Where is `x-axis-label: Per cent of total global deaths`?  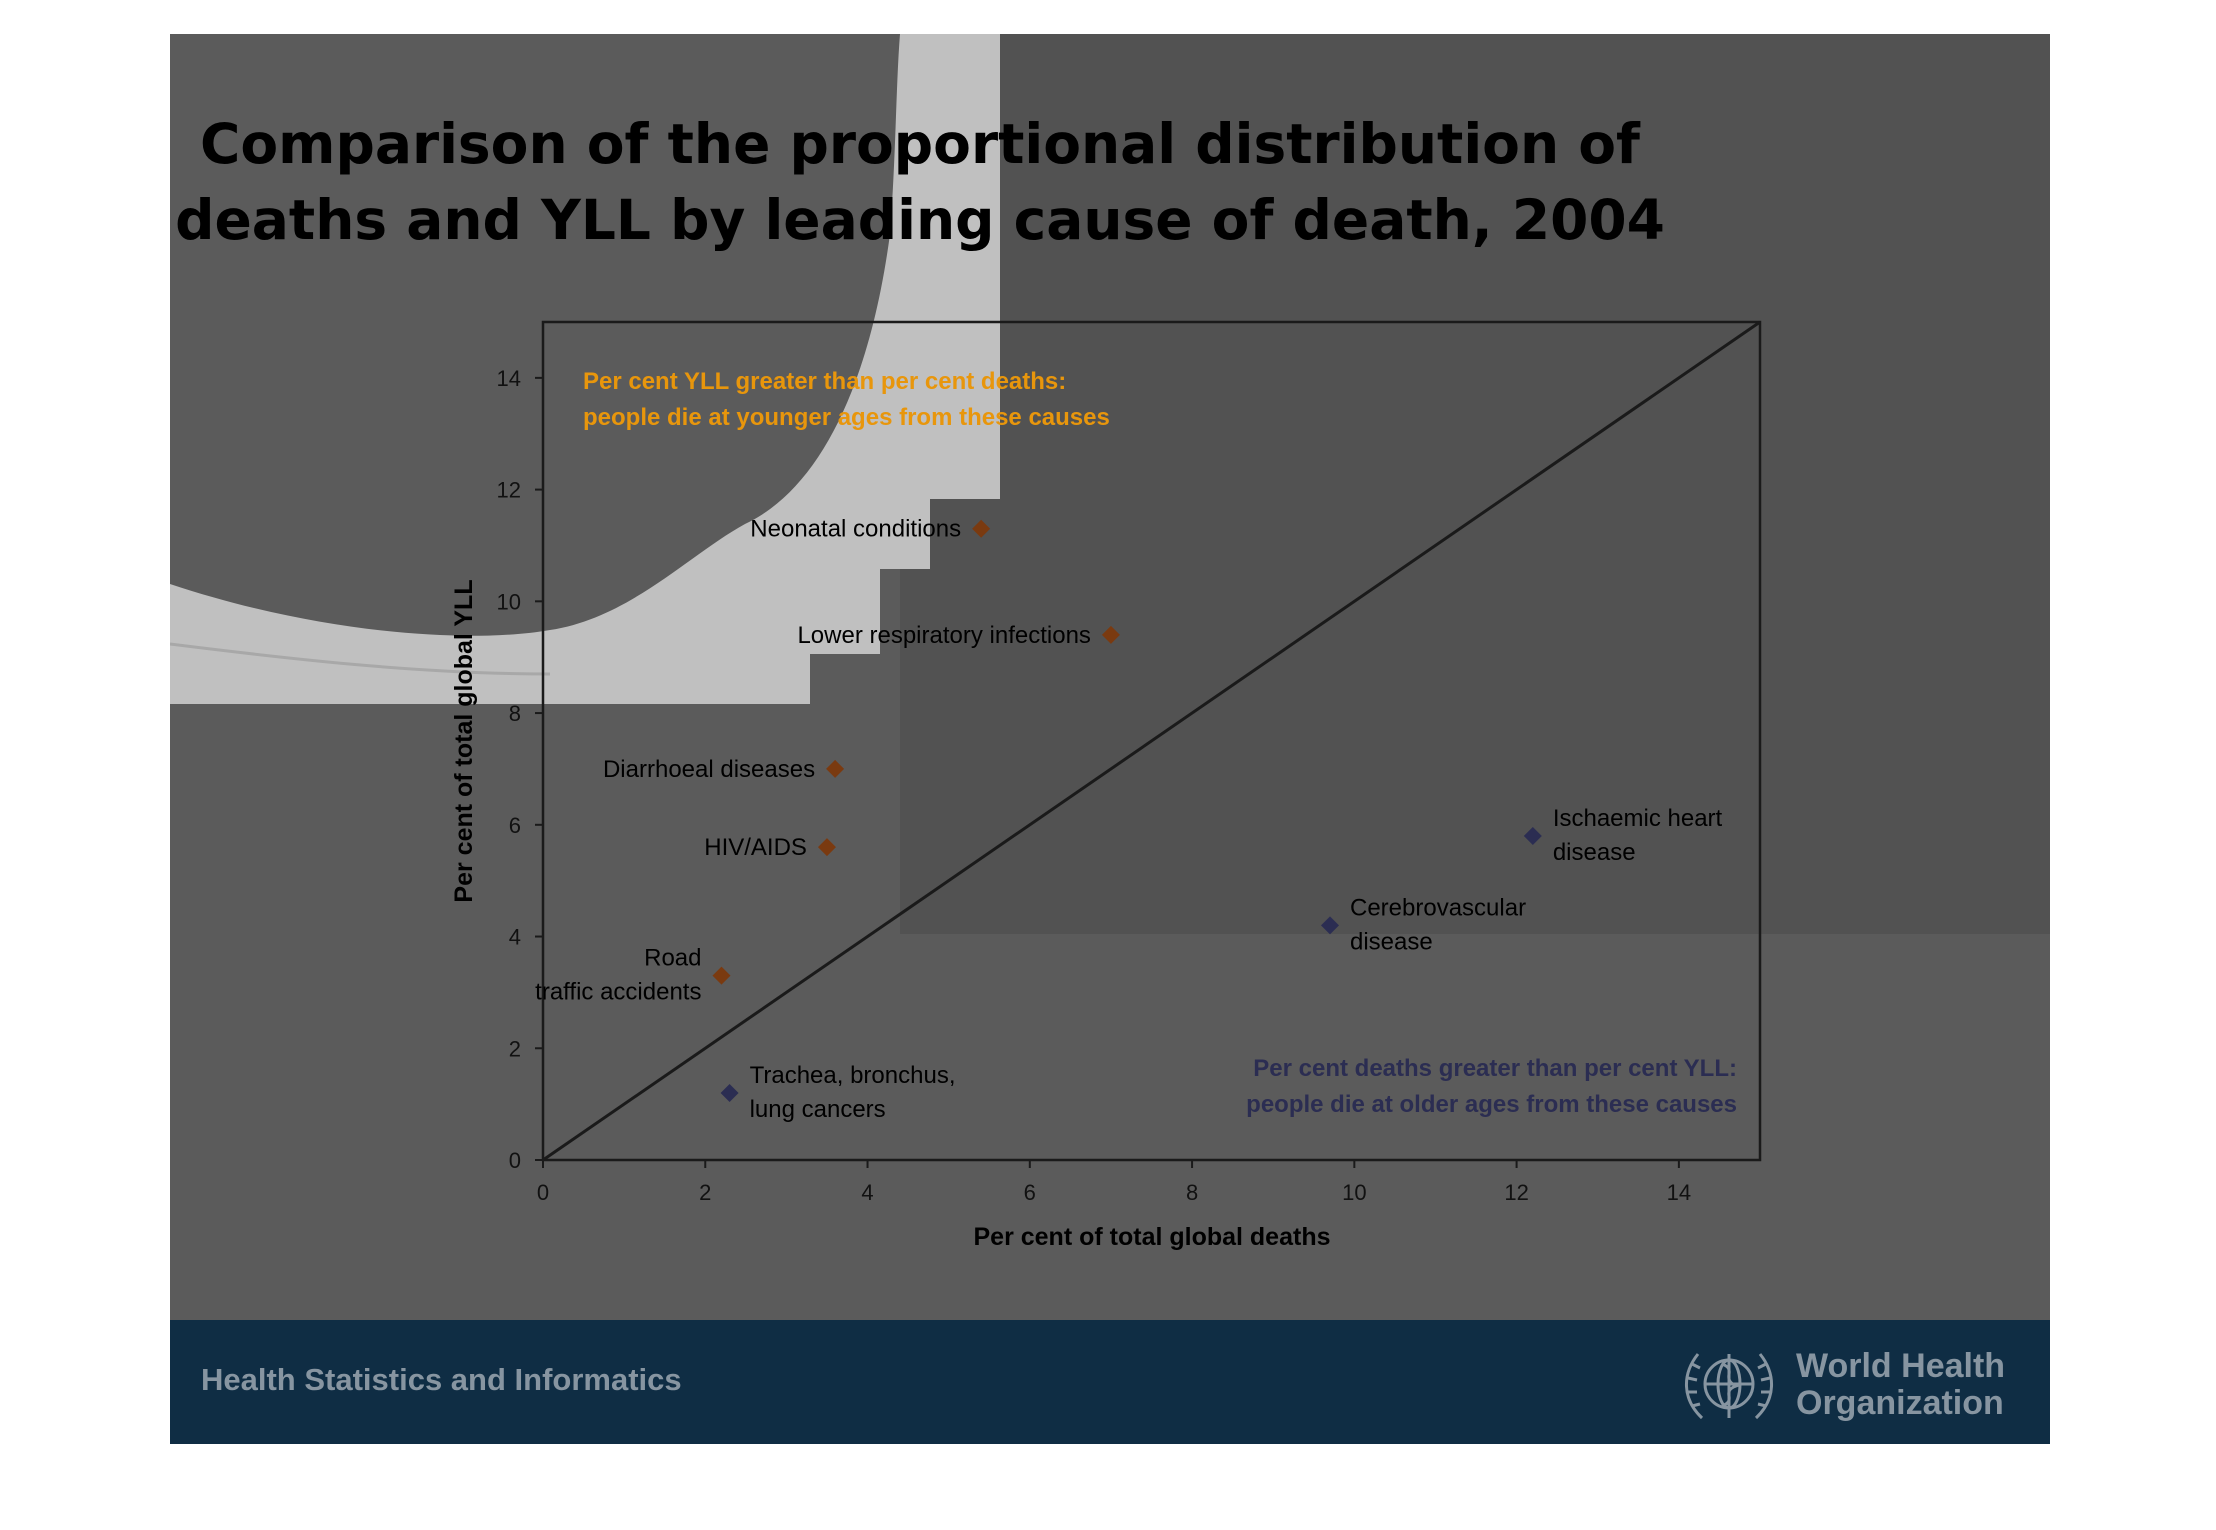 x-axis-label: Per cent of total global deaths is located at coordinates (1152, 1237).